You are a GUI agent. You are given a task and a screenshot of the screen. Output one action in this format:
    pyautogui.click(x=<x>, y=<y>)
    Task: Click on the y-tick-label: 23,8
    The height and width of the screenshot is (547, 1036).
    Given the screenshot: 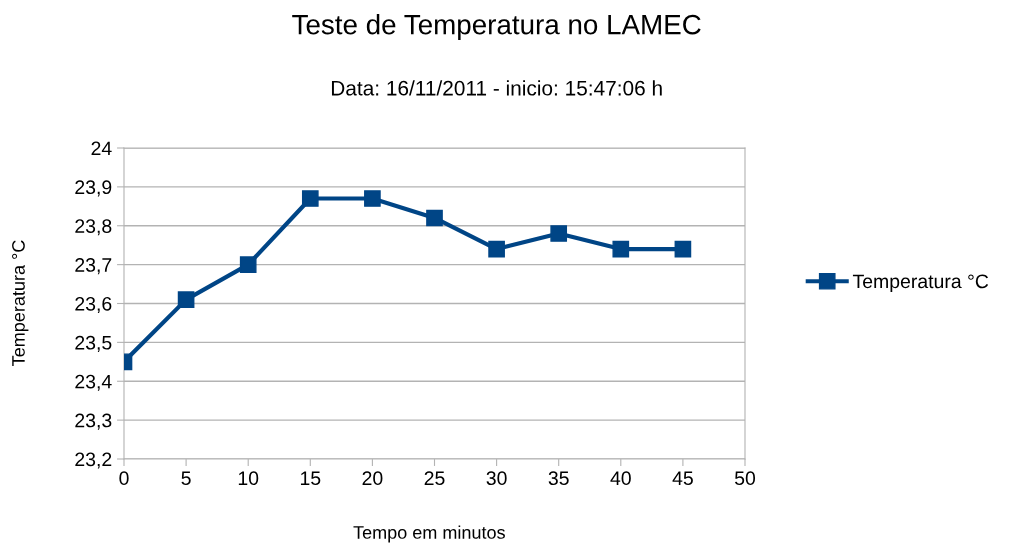 What is the action you would take?
    pyautogui.click(x=93, y=227)
    